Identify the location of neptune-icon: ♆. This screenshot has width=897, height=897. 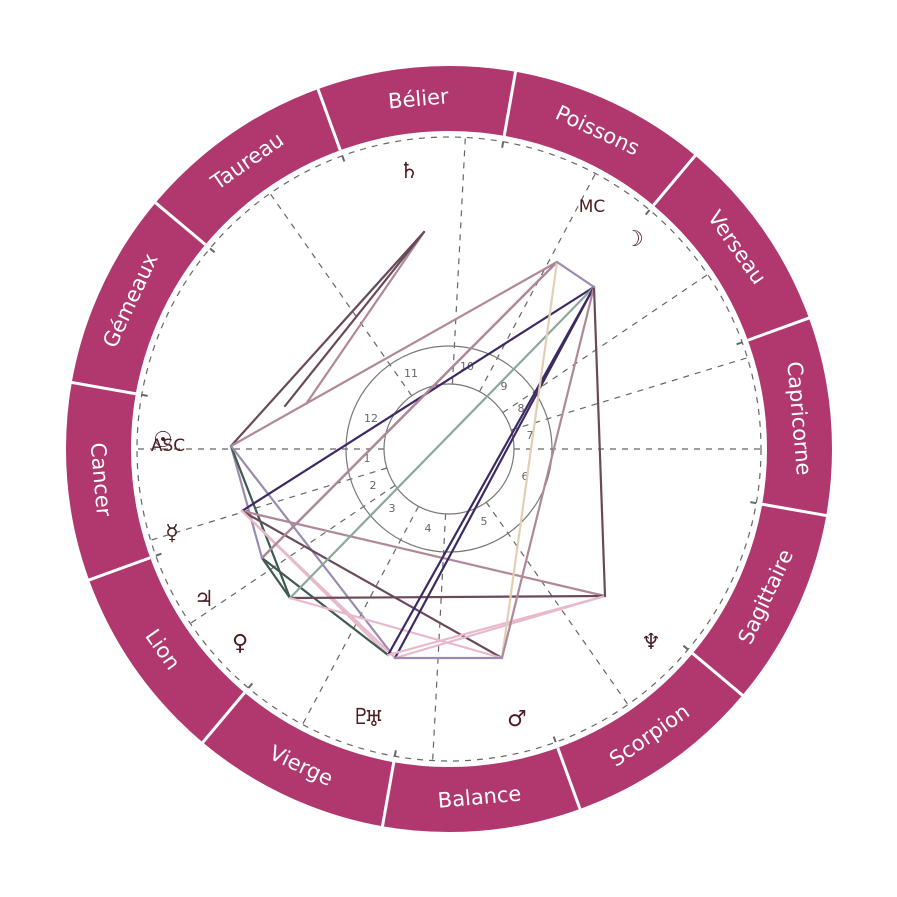
(651, 642).